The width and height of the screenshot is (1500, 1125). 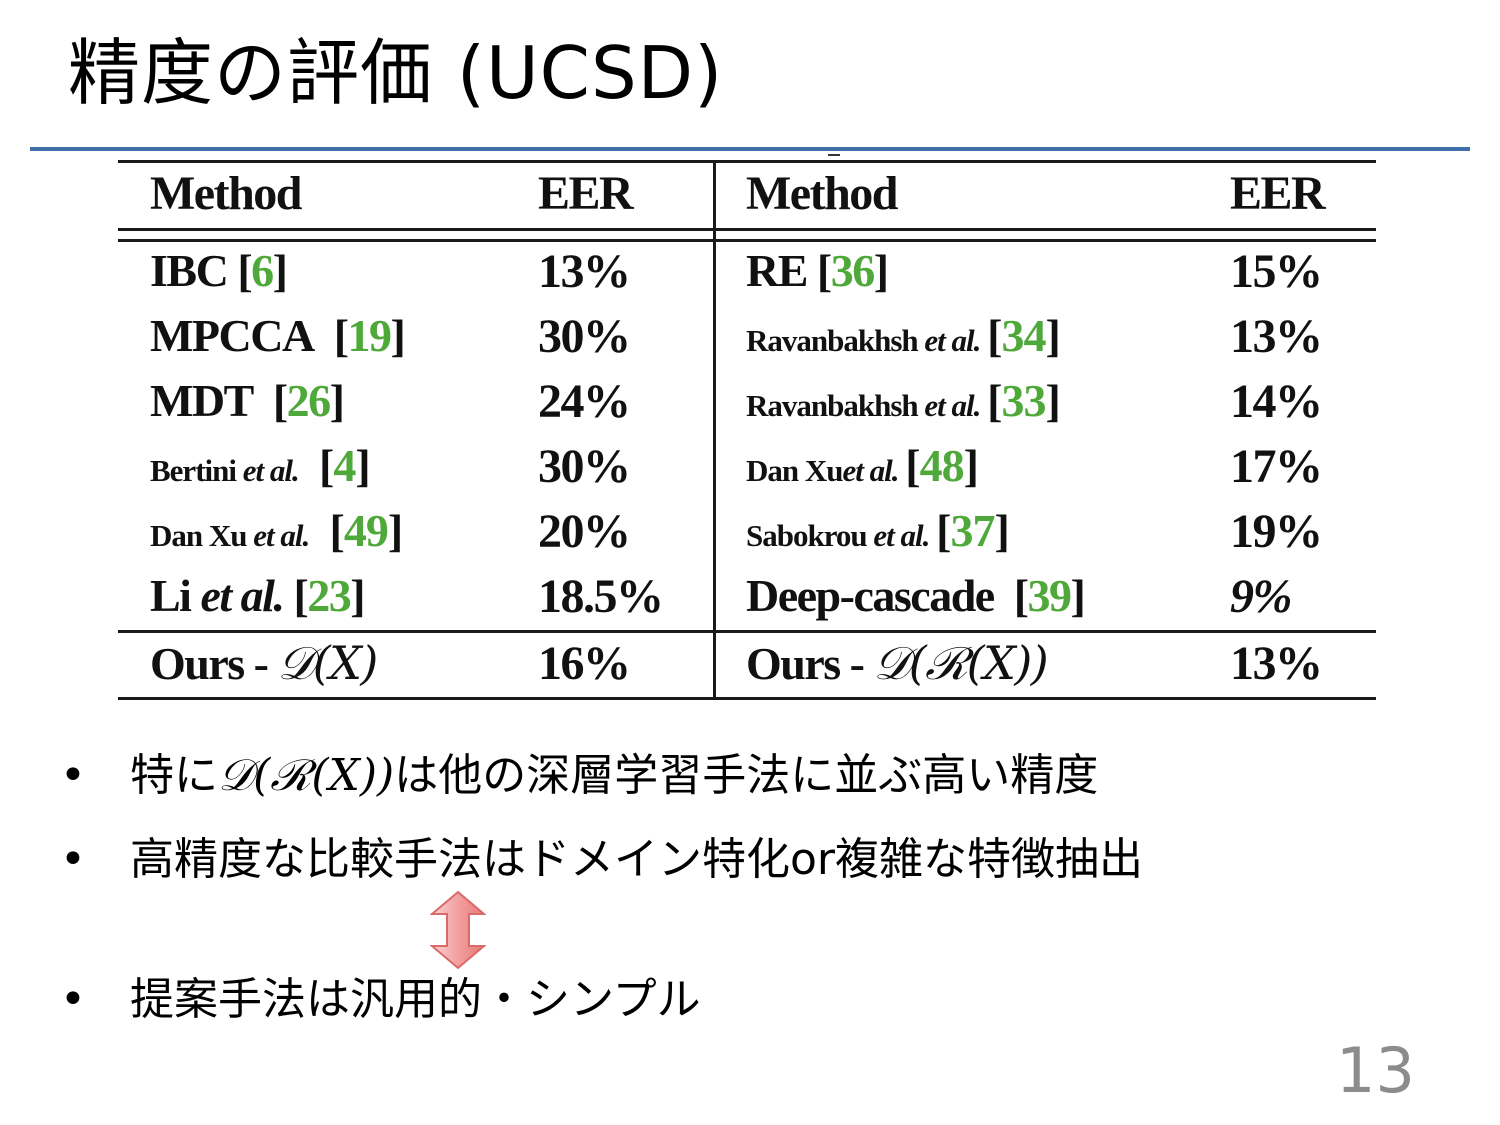 I want to click on table-row-right-method: Deep-cascade [39], so click(x=916, y=595).